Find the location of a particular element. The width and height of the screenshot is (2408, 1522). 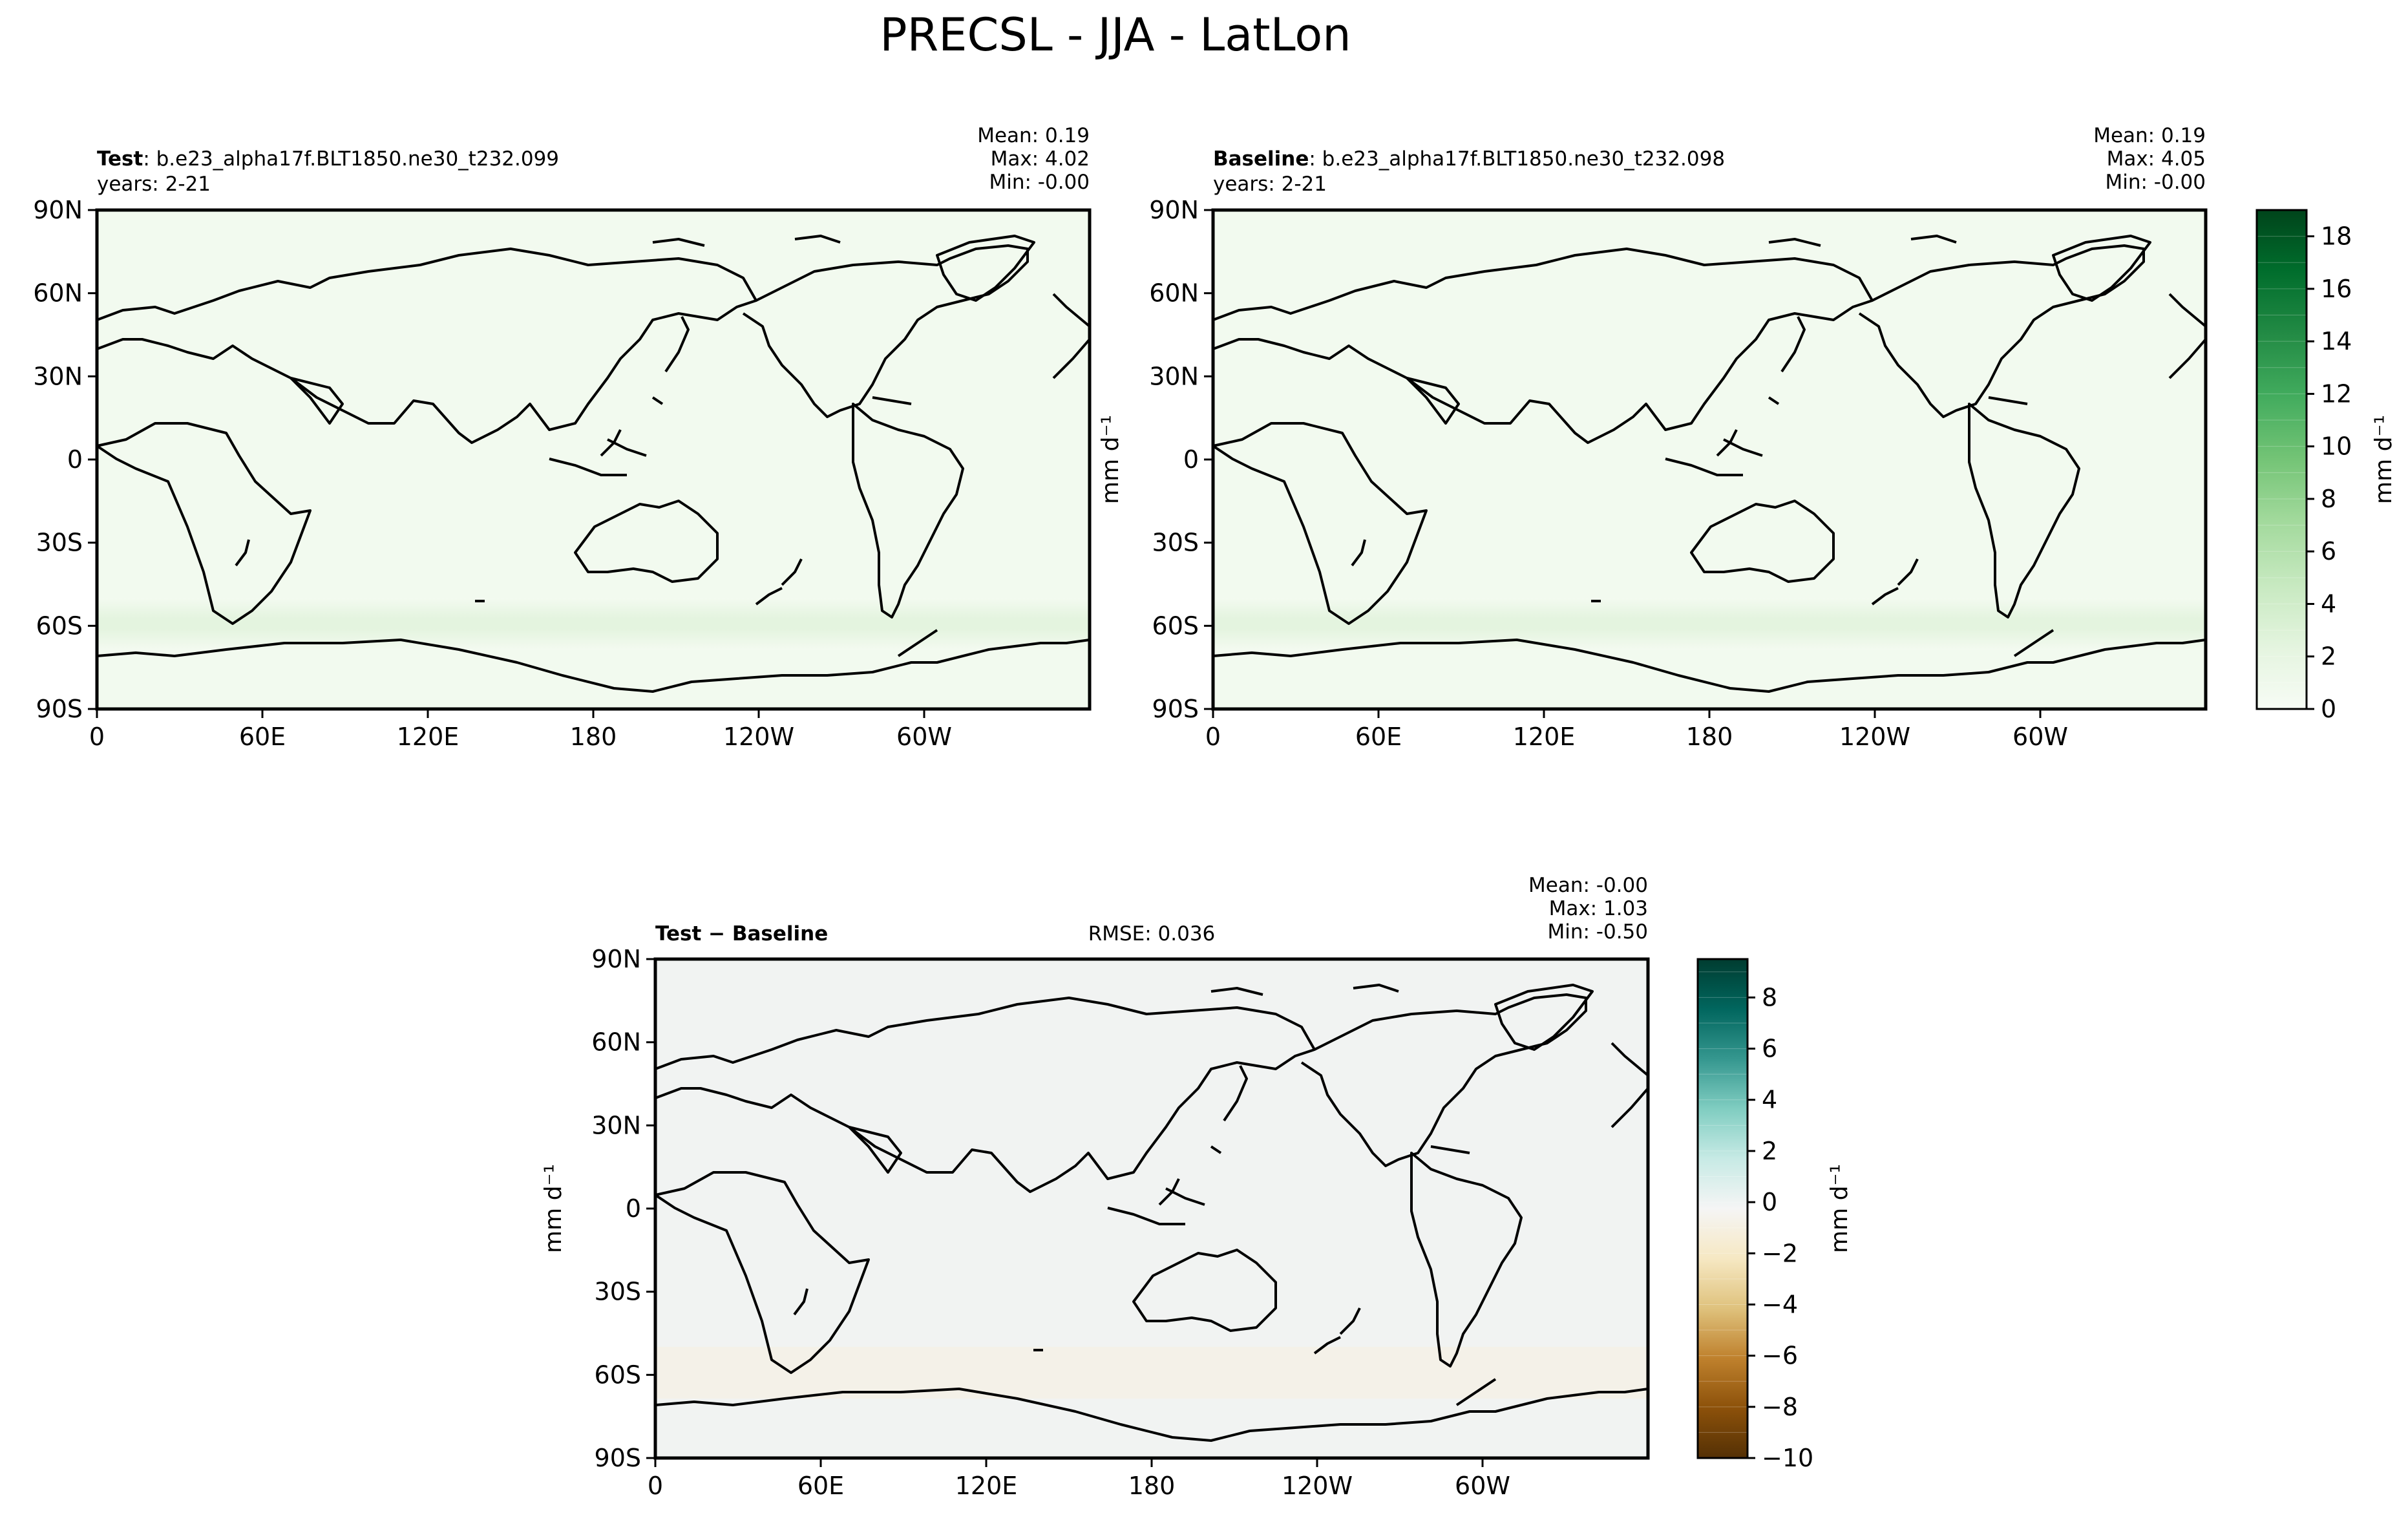

diff-y-ticks: 90N 60N 30N 0 30S 60S 90S is located at coordinates (623, 1208).